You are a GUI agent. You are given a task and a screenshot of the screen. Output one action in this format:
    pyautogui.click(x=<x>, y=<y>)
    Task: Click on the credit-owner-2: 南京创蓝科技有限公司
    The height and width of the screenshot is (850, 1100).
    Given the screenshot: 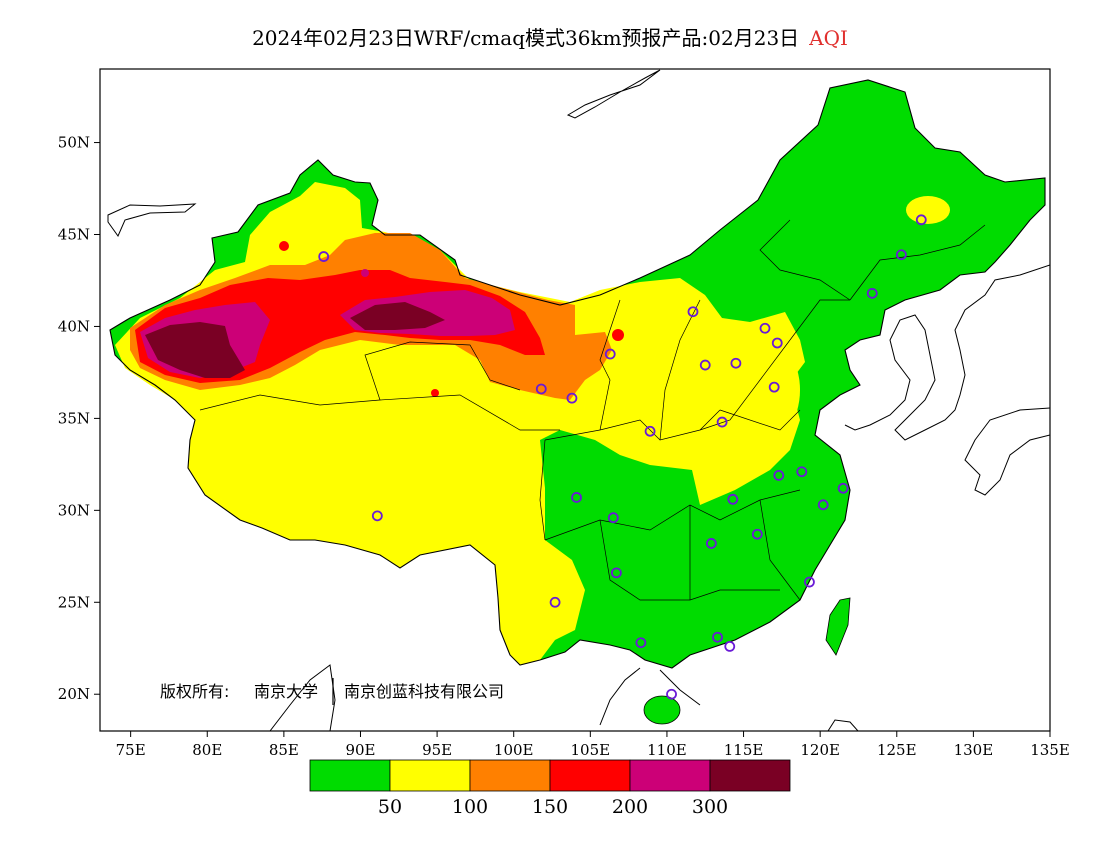 What is the action you would take?
    pyautogui.click(x=424, y=691)
    